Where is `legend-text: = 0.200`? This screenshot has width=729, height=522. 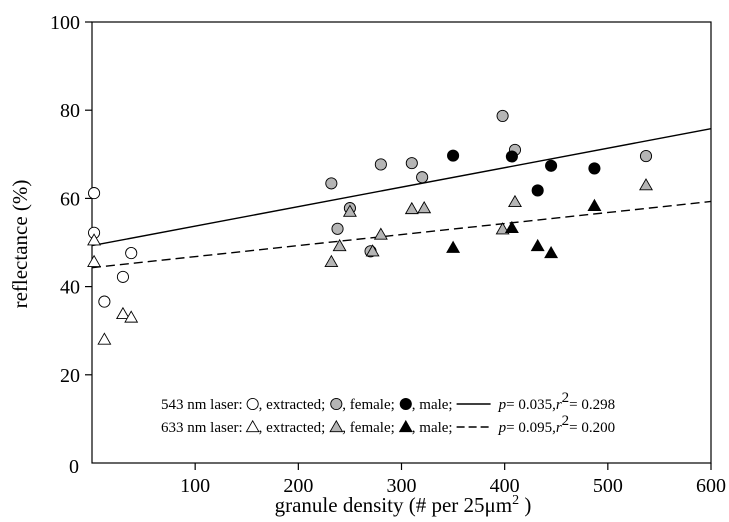 legend-text: = 0.200 is located at coordinates (592, 428).